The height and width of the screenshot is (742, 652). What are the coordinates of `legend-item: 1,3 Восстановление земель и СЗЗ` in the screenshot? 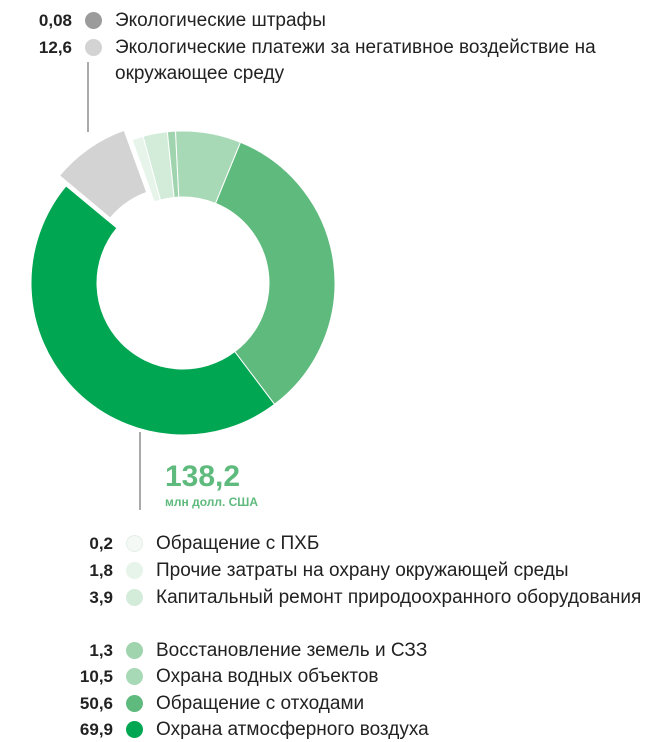 It's located at (235, 651).